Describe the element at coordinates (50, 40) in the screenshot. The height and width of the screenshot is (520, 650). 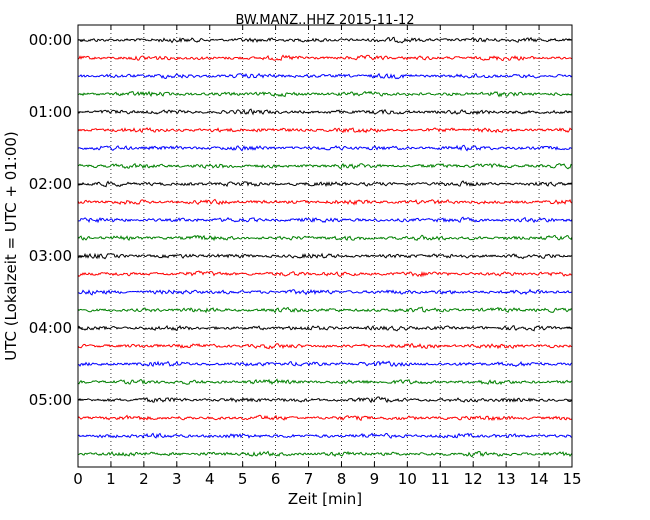
I see `y-tick-label-0: 00:00` at that location.